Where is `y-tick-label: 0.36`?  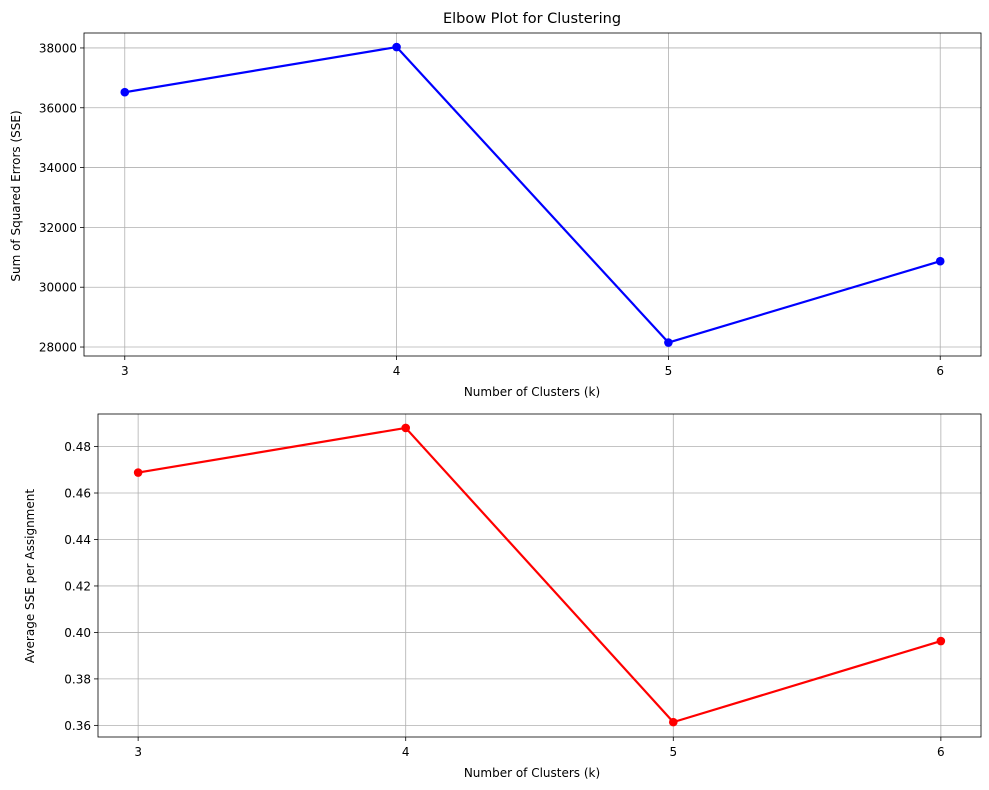 y-tick-label: 0.36 is located at coordinates (77, 726).